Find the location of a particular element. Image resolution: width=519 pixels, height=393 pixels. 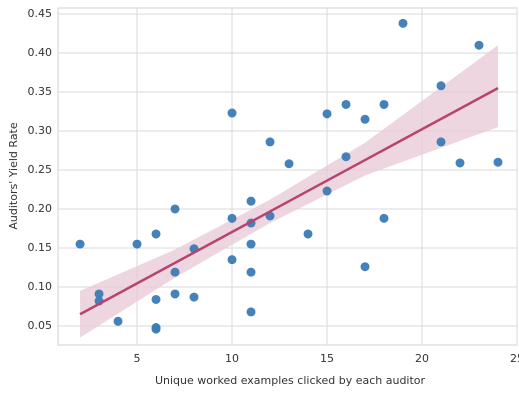

y-tick-label: 0.30 is located at coordinates (40, 130).